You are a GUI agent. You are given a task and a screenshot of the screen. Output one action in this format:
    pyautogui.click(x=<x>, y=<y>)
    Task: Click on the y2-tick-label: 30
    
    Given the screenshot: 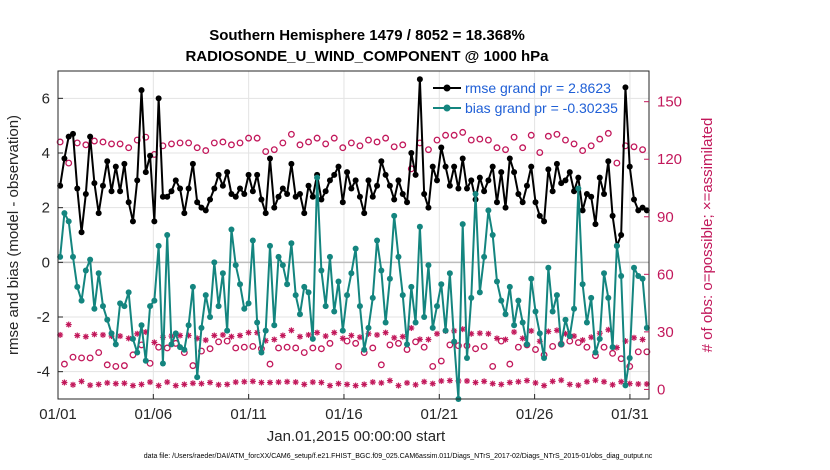 What is the action you would take?
    pyautogui.click(x=665, y=332)
    